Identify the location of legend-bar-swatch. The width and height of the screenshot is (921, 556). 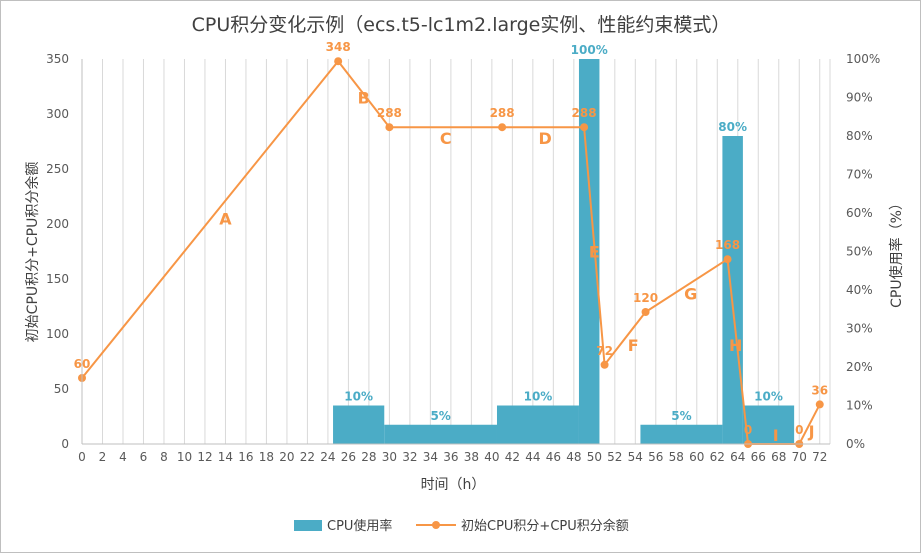
(308, 525).